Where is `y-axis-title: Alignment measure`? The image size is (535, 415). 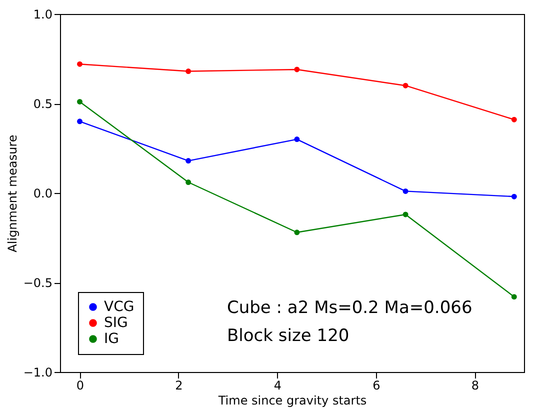
y-axis-title: Alignment measure is located at coordinates (12, 193).